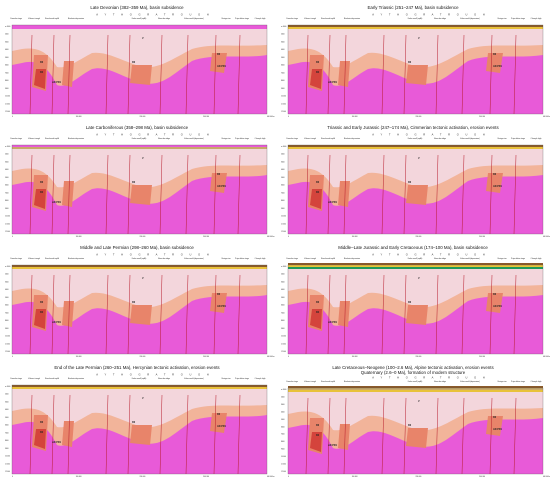 This screenshot has width=550, height=485. I want to click on unit-label-r2: R2, so click(318, 192).